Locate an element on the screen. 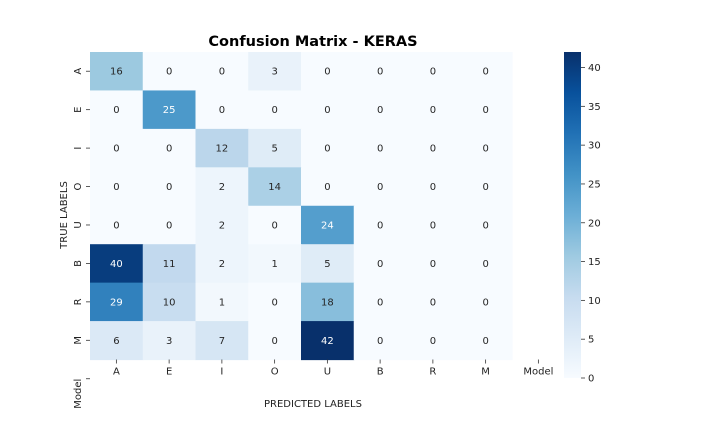 The image size is (720, 432). heatmap-cell-R-B is located at coordinates (380, 302).